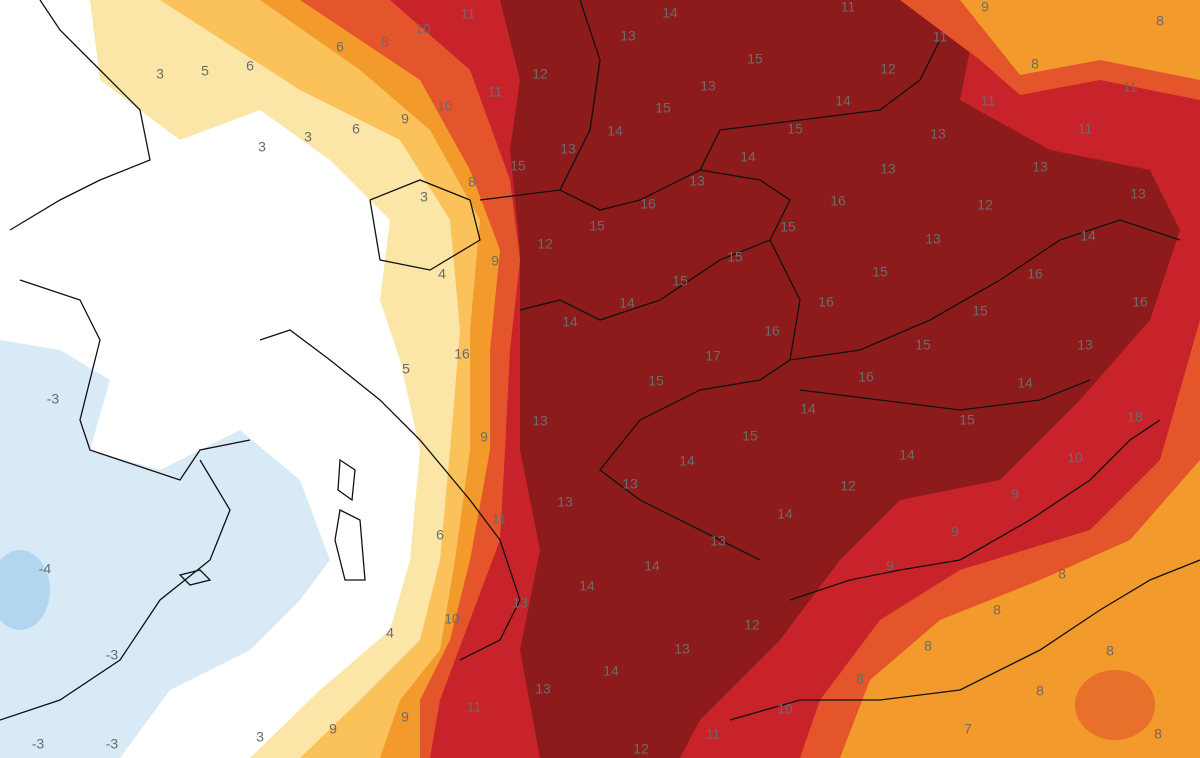 This screenshot has width=1200, height=758. I want to click on anomaly-label: 4, so click(442, 274).